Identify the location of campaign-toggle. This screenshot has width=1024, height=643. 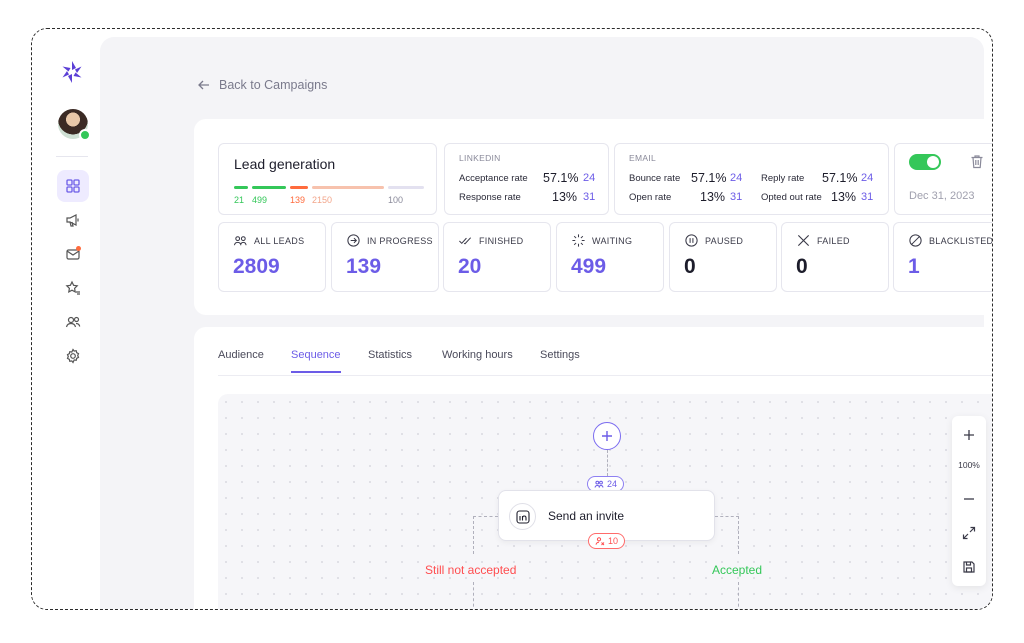
(925, 162).